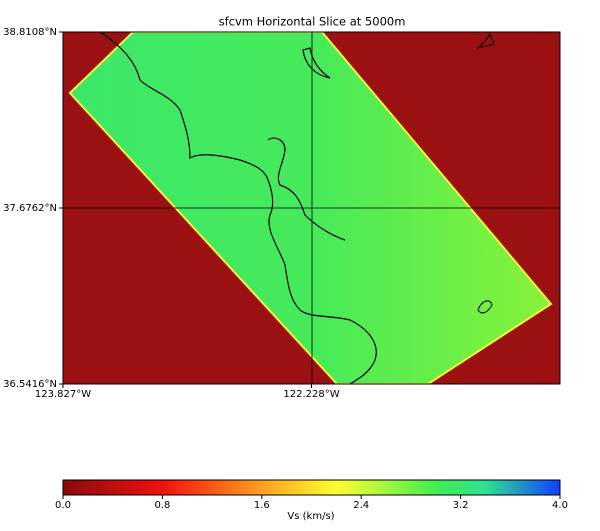 This screenshot has height=531, width=600. I want to click on colorbar-tick-label: 0.0, so click(63, 505).